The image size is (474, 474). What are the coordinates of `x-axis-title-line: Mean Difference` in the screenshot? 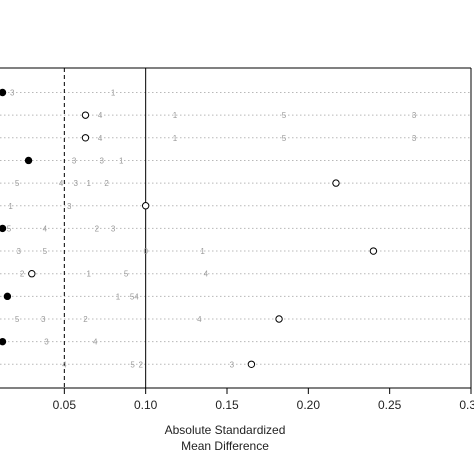 It's located at (225, 446).